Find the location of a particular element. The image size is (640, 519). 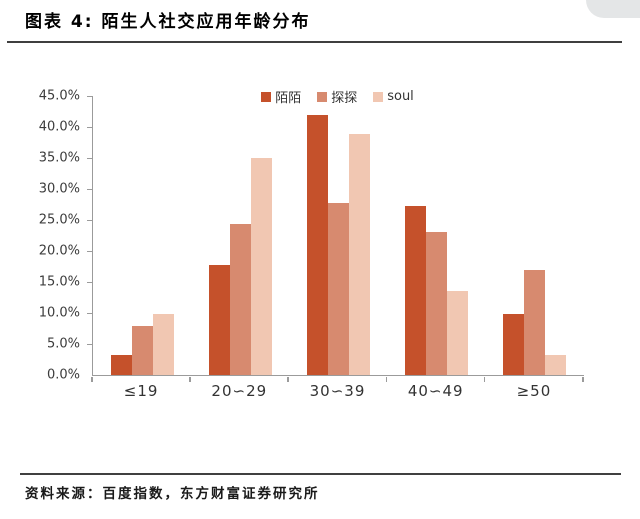

x-axis-labels: ≤19 20∽29 30∽39 40∽49 ≥50 is located at coordinates (337, 391).